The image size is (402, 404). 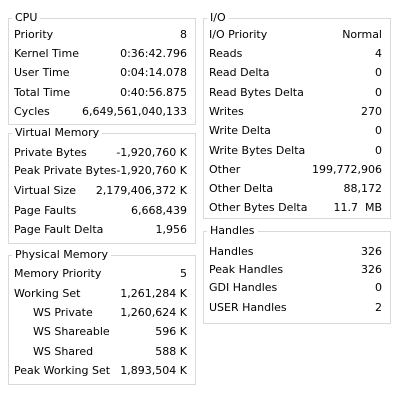 I want to click on handles-row-gdi-handles: GDI Handles 0, so click(x=297, y=288).